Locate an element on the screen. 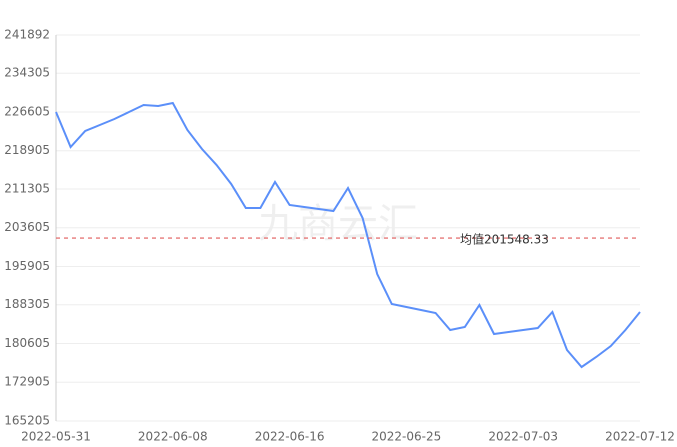 This screenshot has height=447, width=677. y-tick-label: 203605 is located at coordinates (27, 227).